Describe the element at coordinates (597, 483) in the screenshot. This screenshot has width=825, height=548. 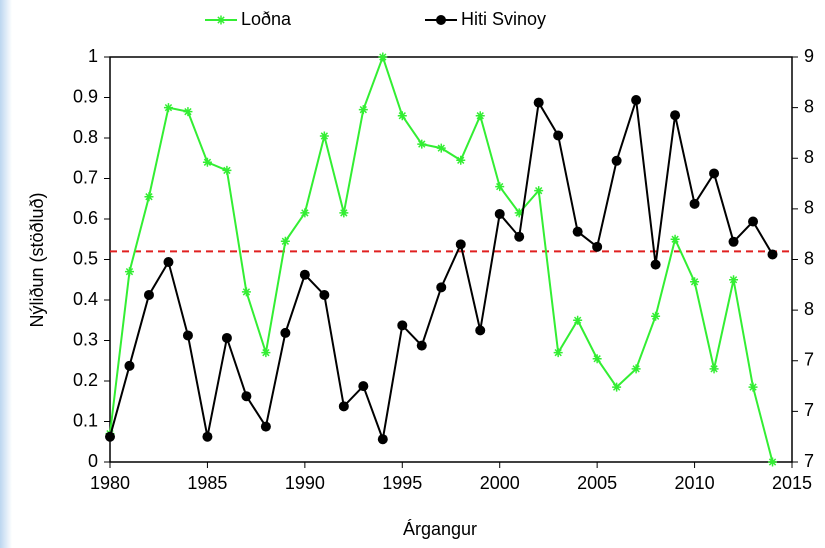
I see `x-tick-label: 2005` at that location.